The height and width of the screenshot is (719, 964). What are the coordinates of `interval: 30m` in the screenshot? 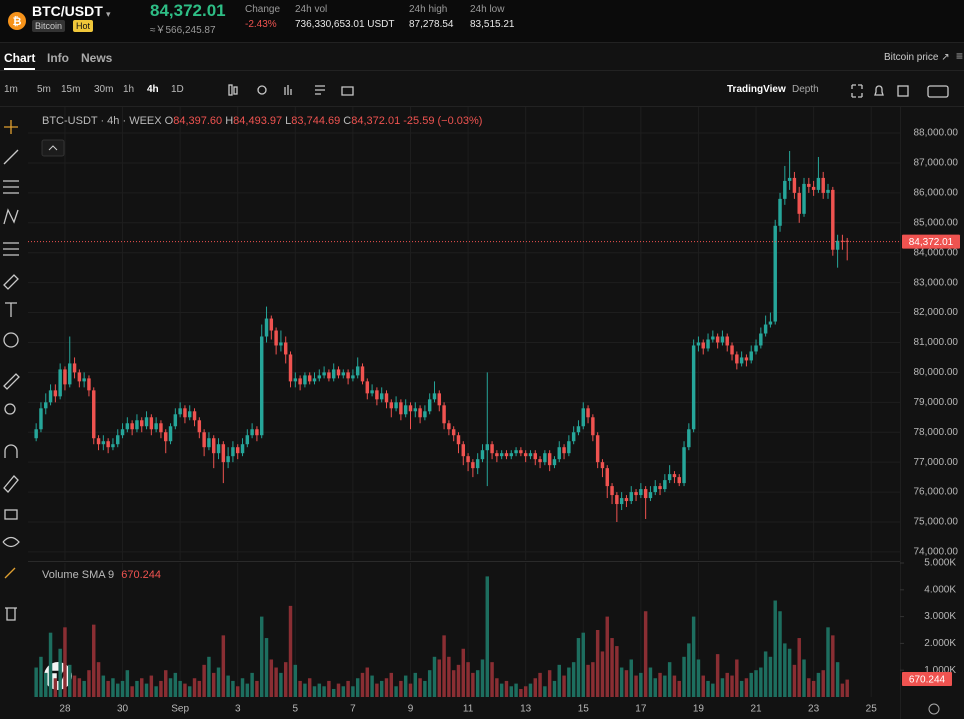 It's located at (104, 89).